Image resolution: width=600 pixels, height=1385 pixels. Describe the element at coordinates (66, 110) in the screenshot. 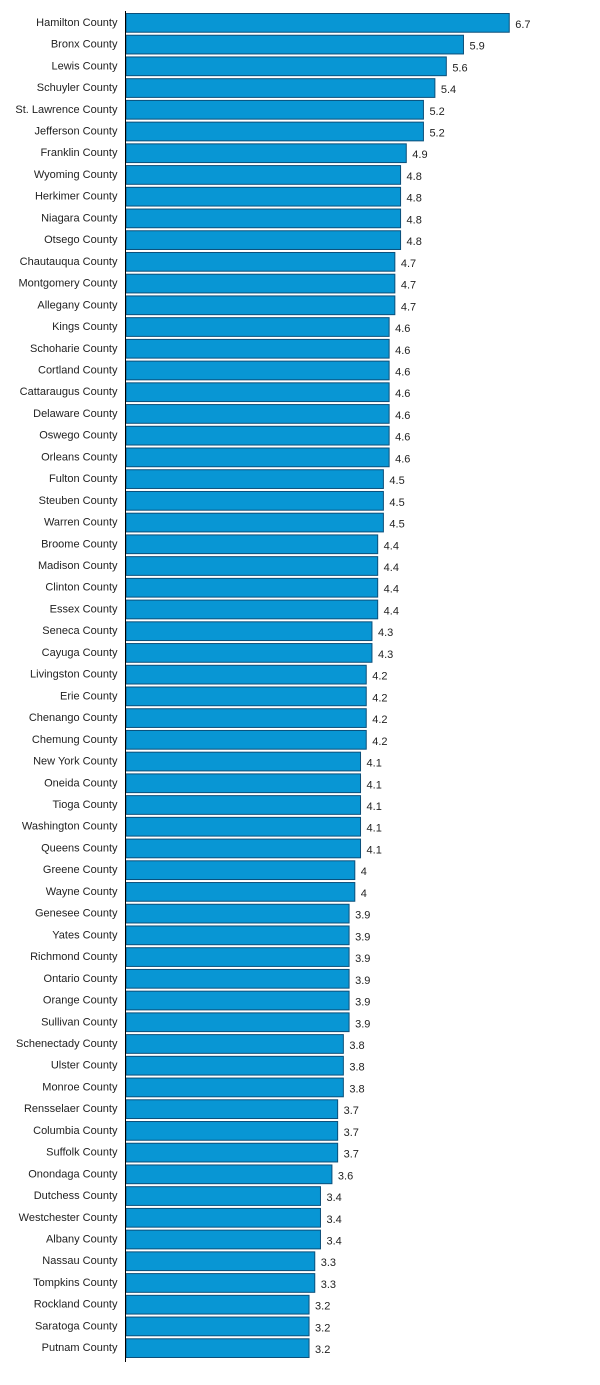

I see `category-label: St. Lawrence County` at that location.